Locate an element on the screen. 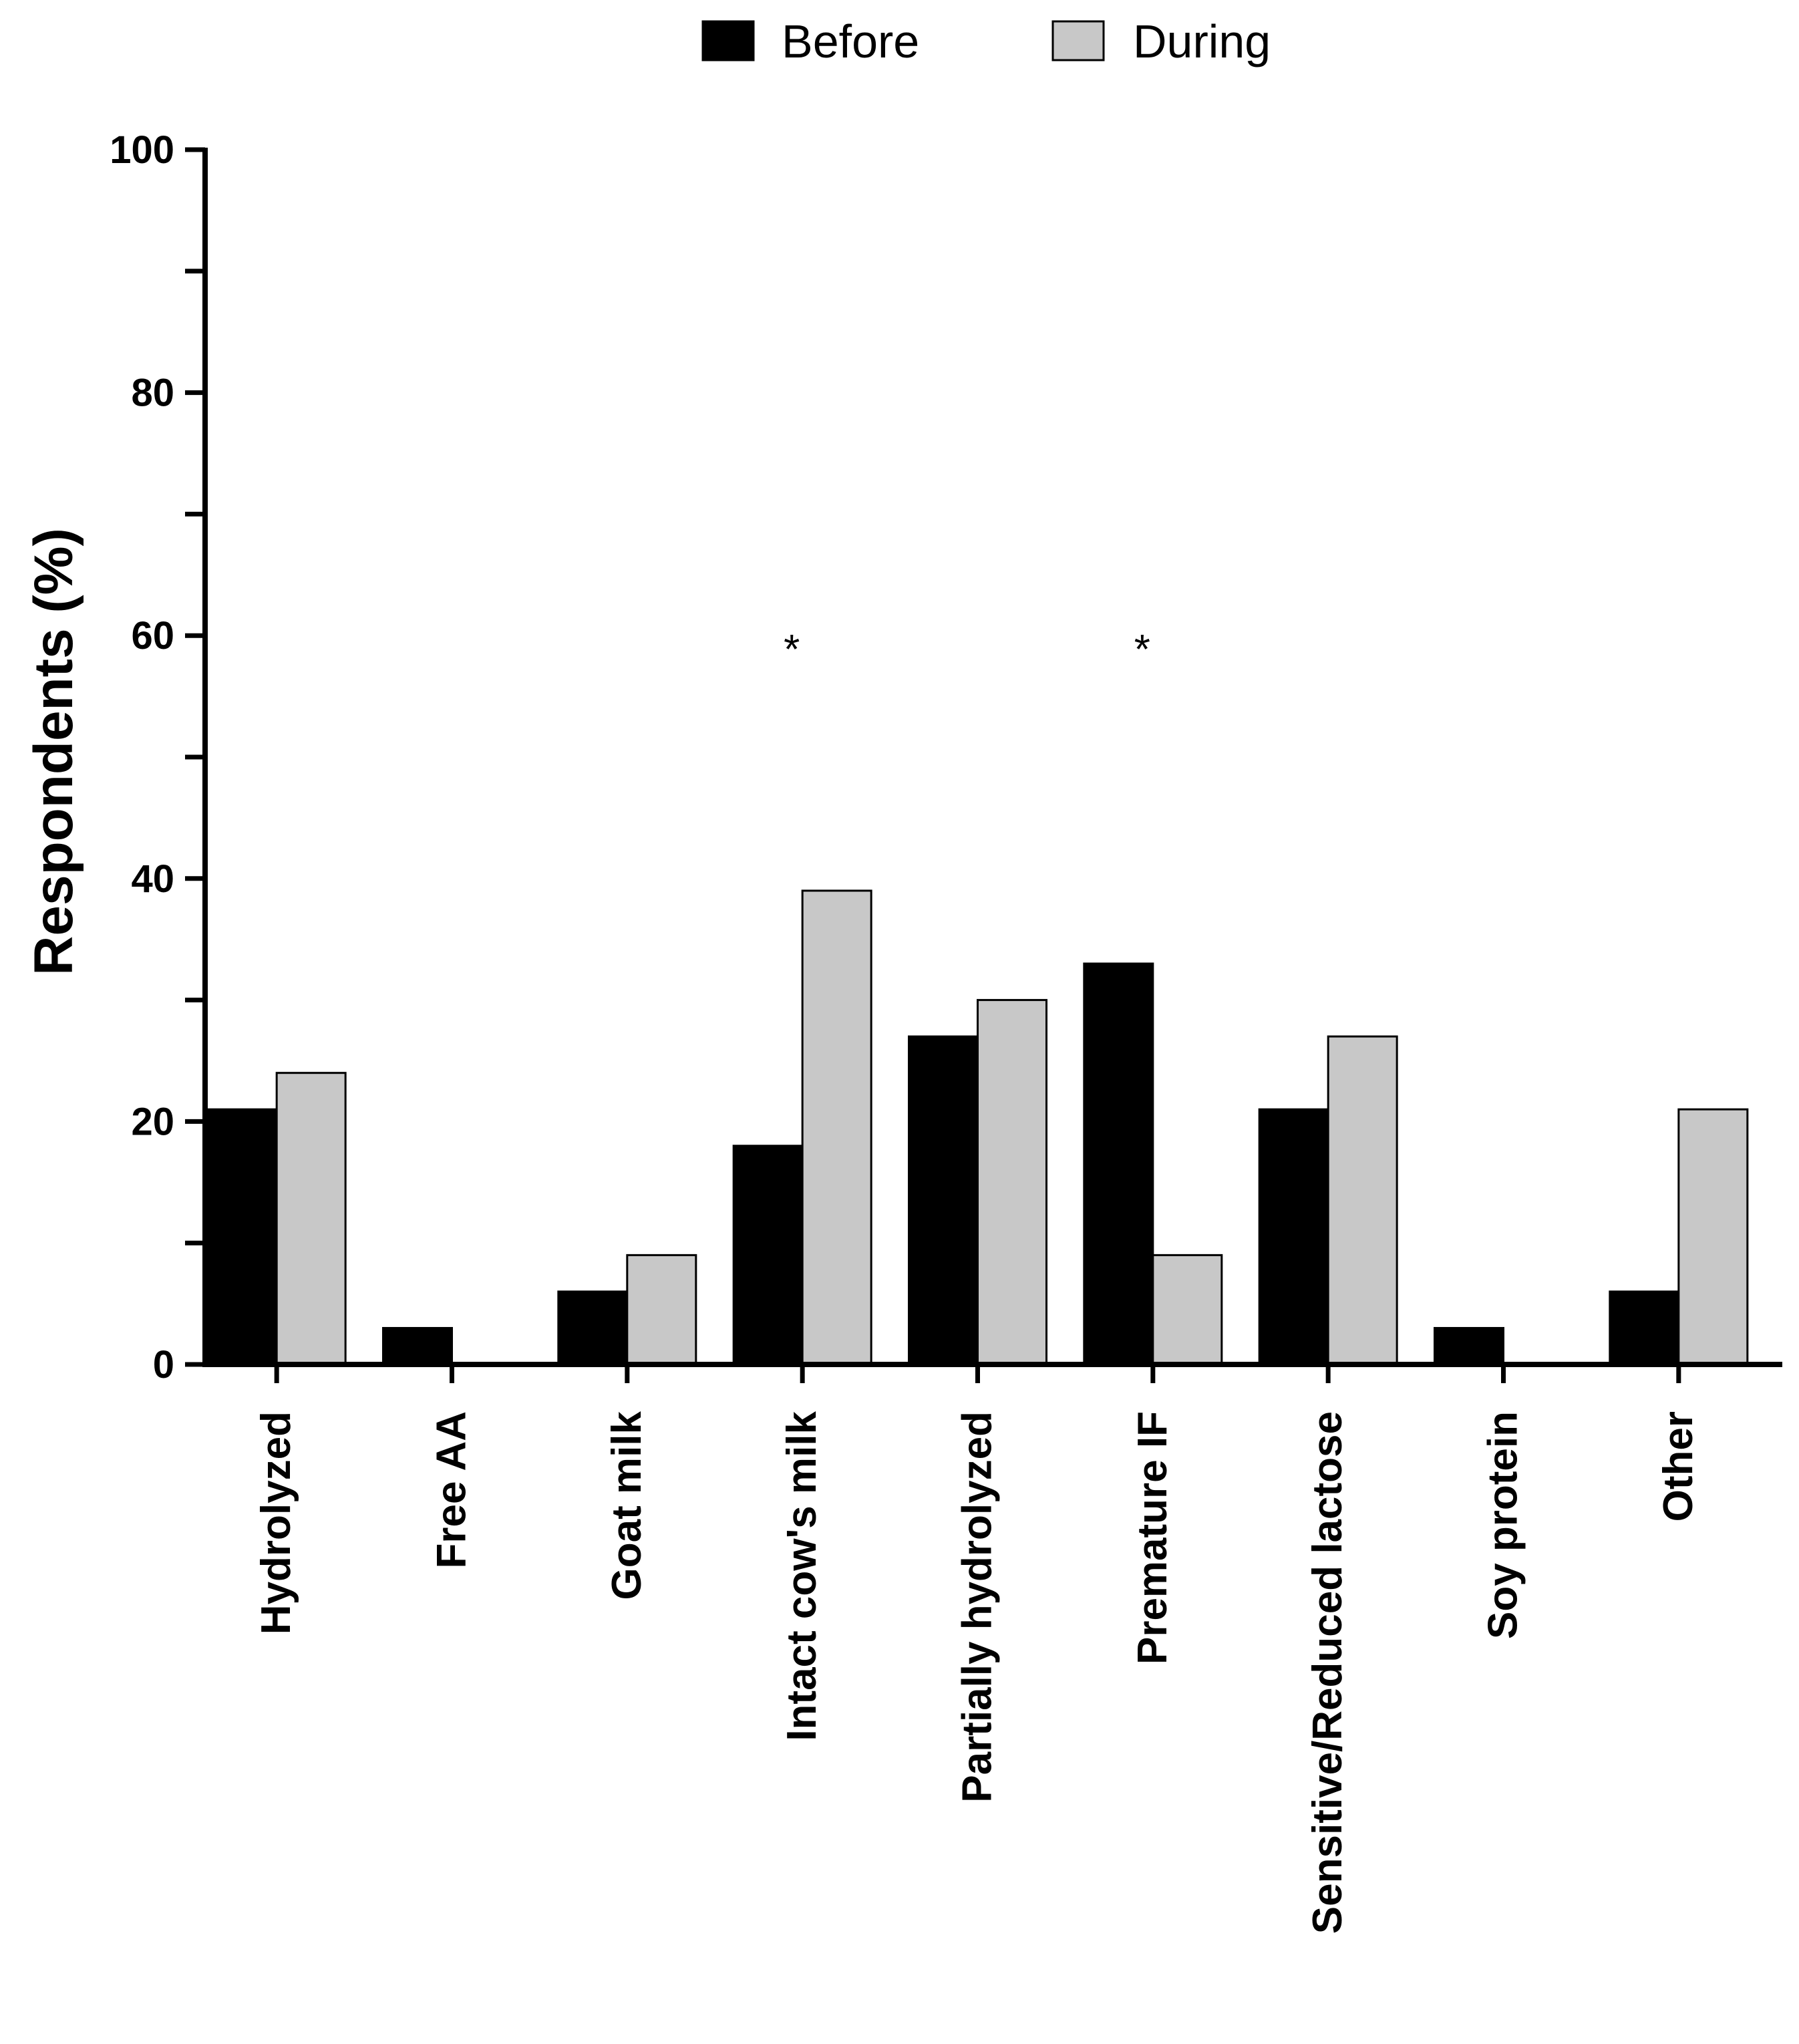  x-tick-label-5: Premature IF is located at coordinates (1153, 1537).